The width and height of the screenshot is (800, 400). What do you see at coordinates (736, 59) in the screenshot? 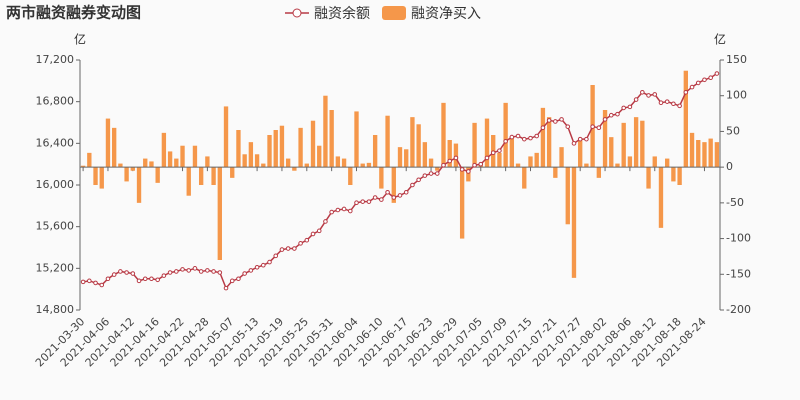
I see `y2-tick-label: 150` at bounding box center [736, 59].